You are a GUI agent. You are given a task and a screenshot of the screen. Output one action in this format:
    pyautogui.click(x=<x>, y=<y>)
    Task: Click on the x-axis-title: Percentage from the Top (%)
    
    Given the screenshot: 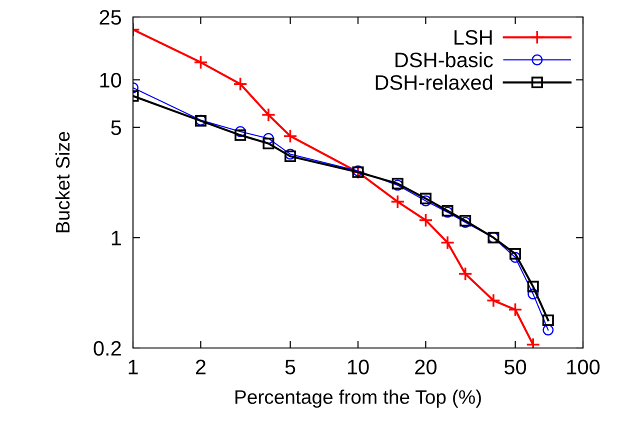 What is the action you would take?
    pyautogui.click(x=358, y=399)
    